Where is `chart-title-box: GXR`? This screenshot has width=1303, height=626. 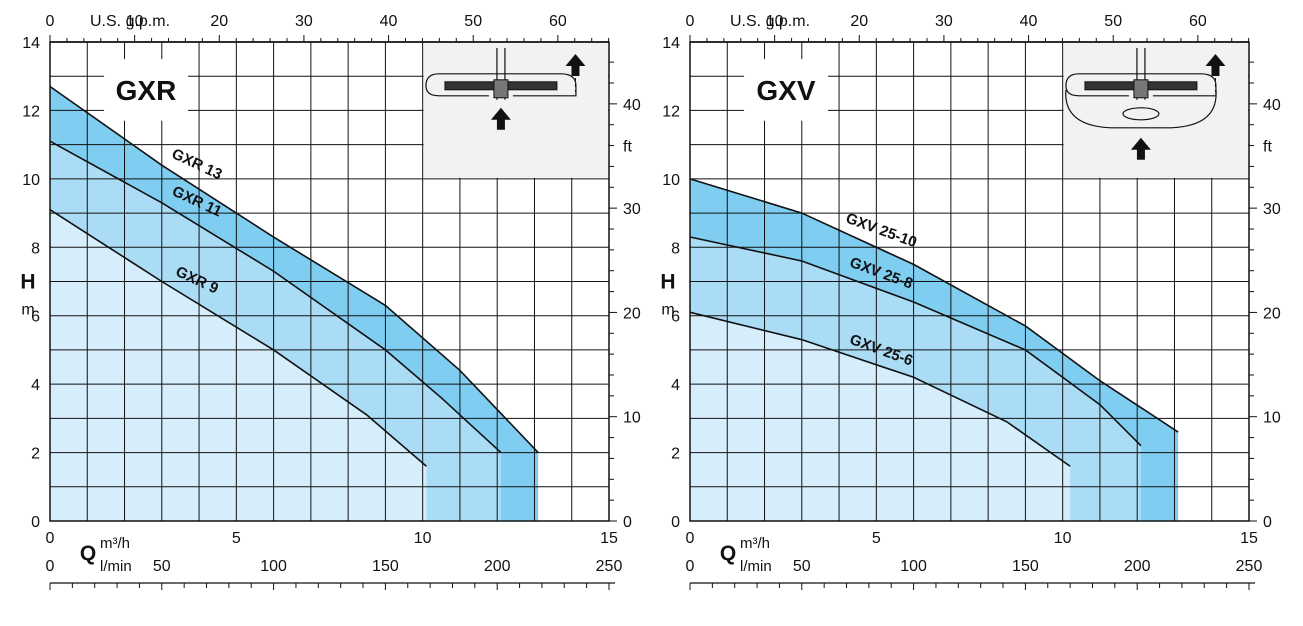 chart-title-box: GXR is located at coordinates (146, 90).